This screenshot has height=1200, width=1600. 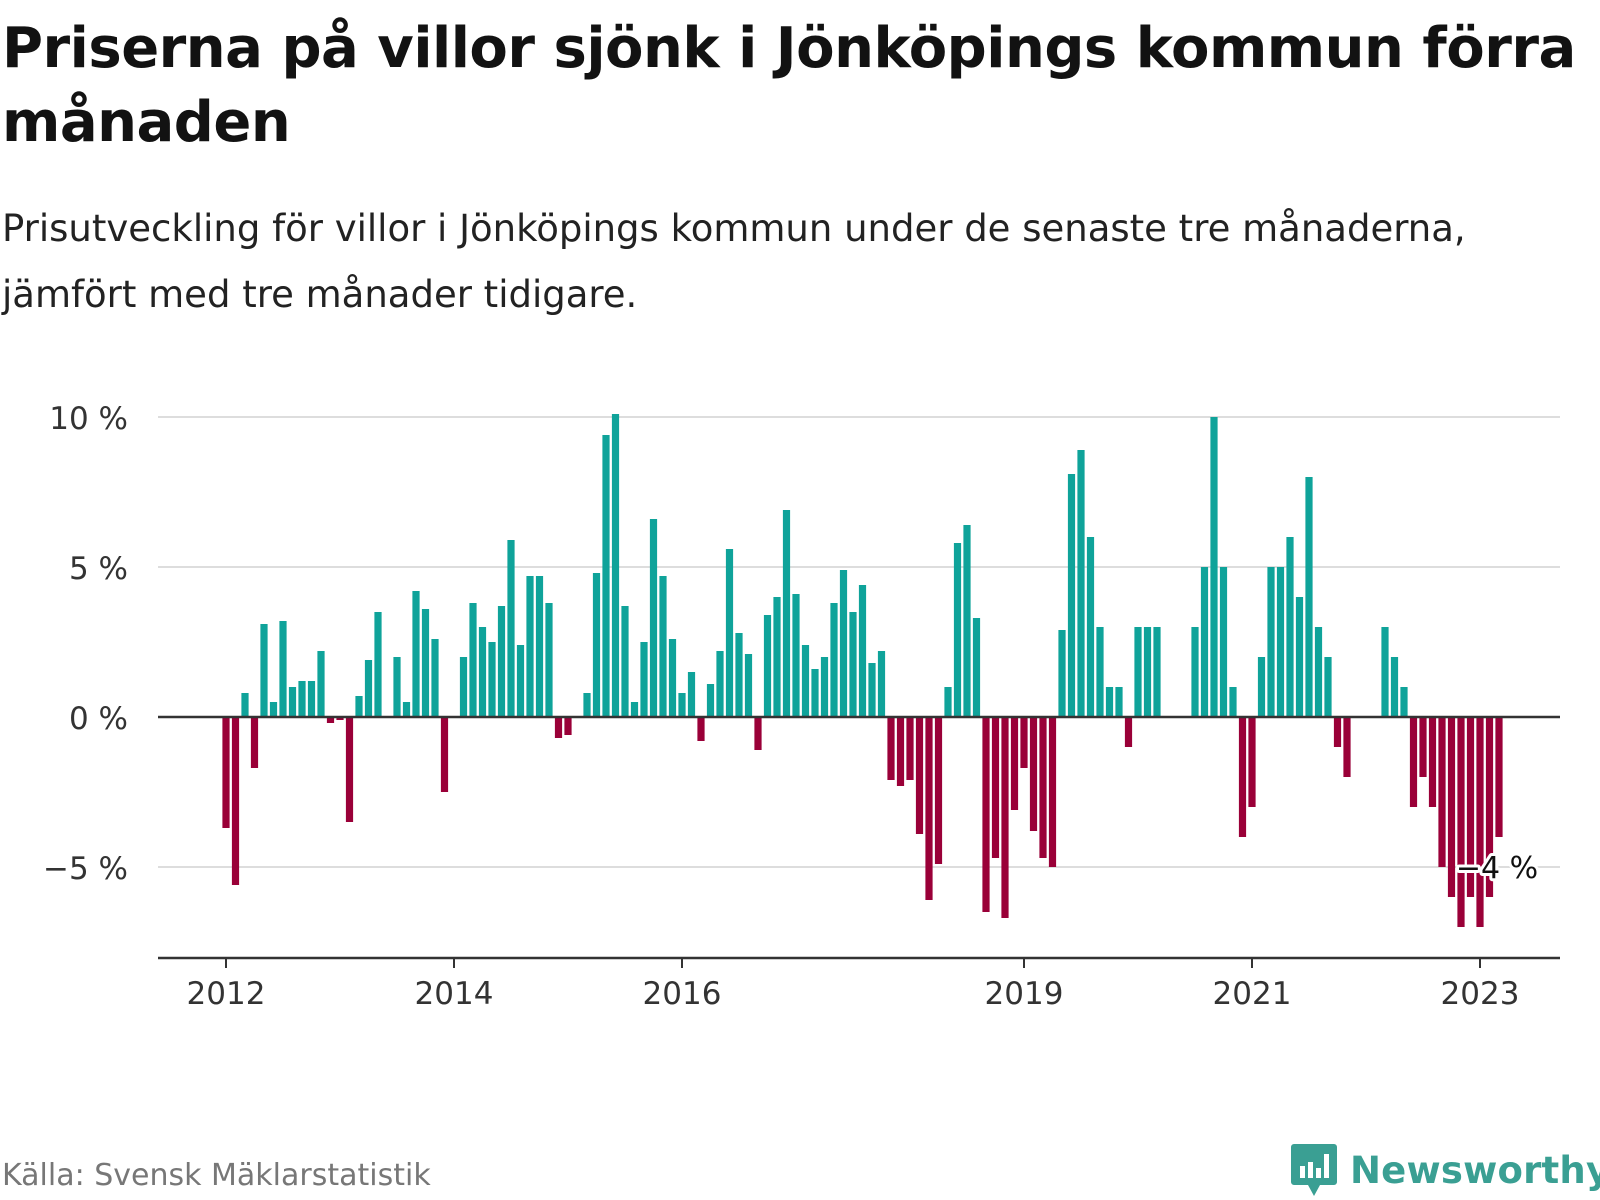 What do you see at coordinates (454, 994) in the screenshot?
I see `x-tick-label: 2014` at bounding box center [454, 994].